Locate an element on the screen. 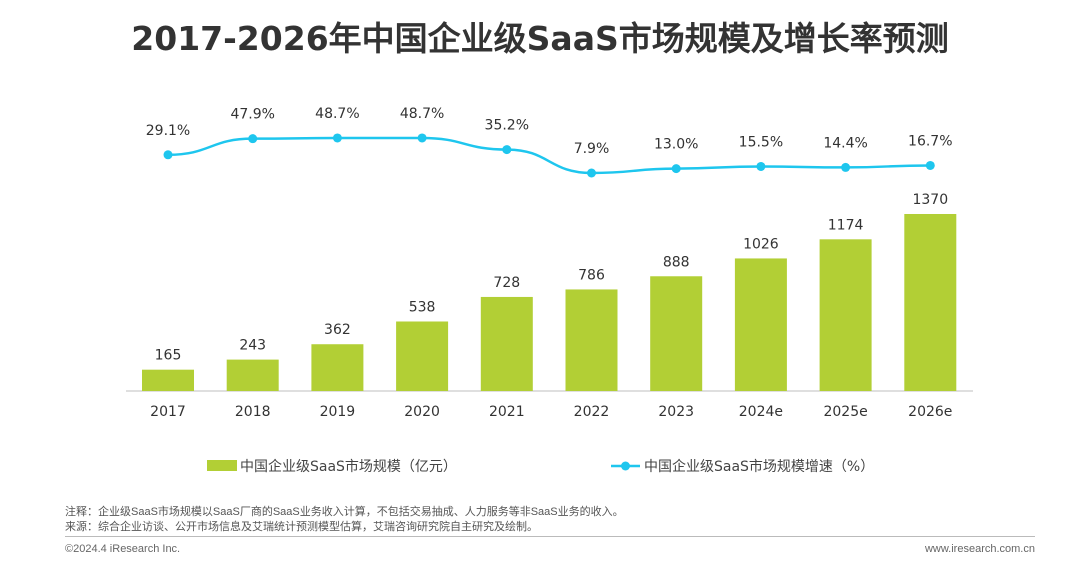 Image resolution: width=1080 pixels, height=563 pixels. legend-bar-swatch is located at coordinates (222, 465).